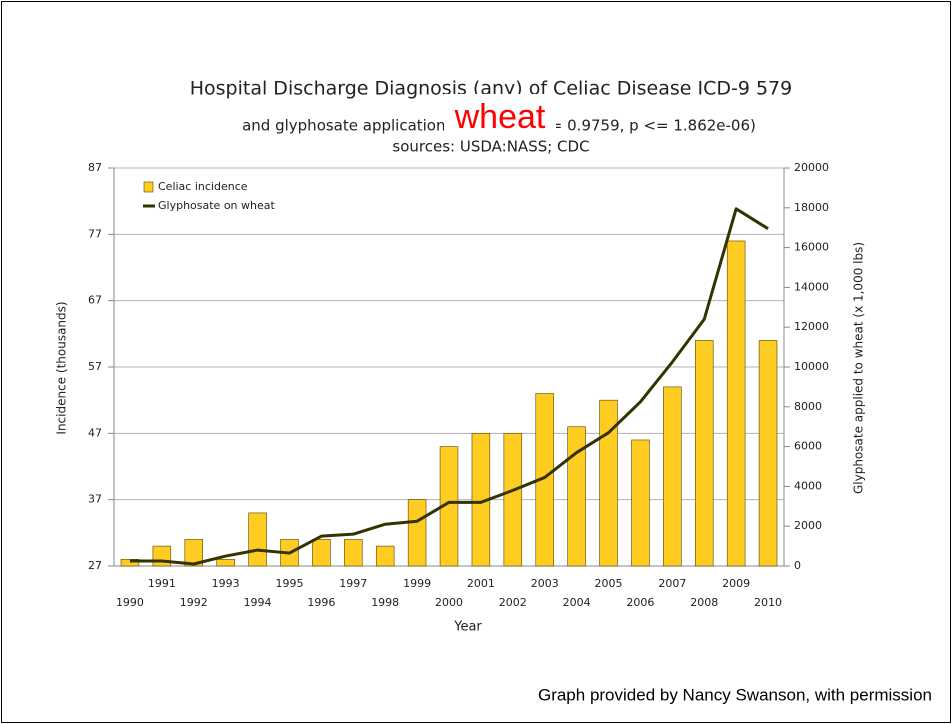 The image size is (952, 724). What do you see at coordinates (203, 186) in the screenshot?
I see `legend-label: Celiac incidence` at bounding box center [203, 186].